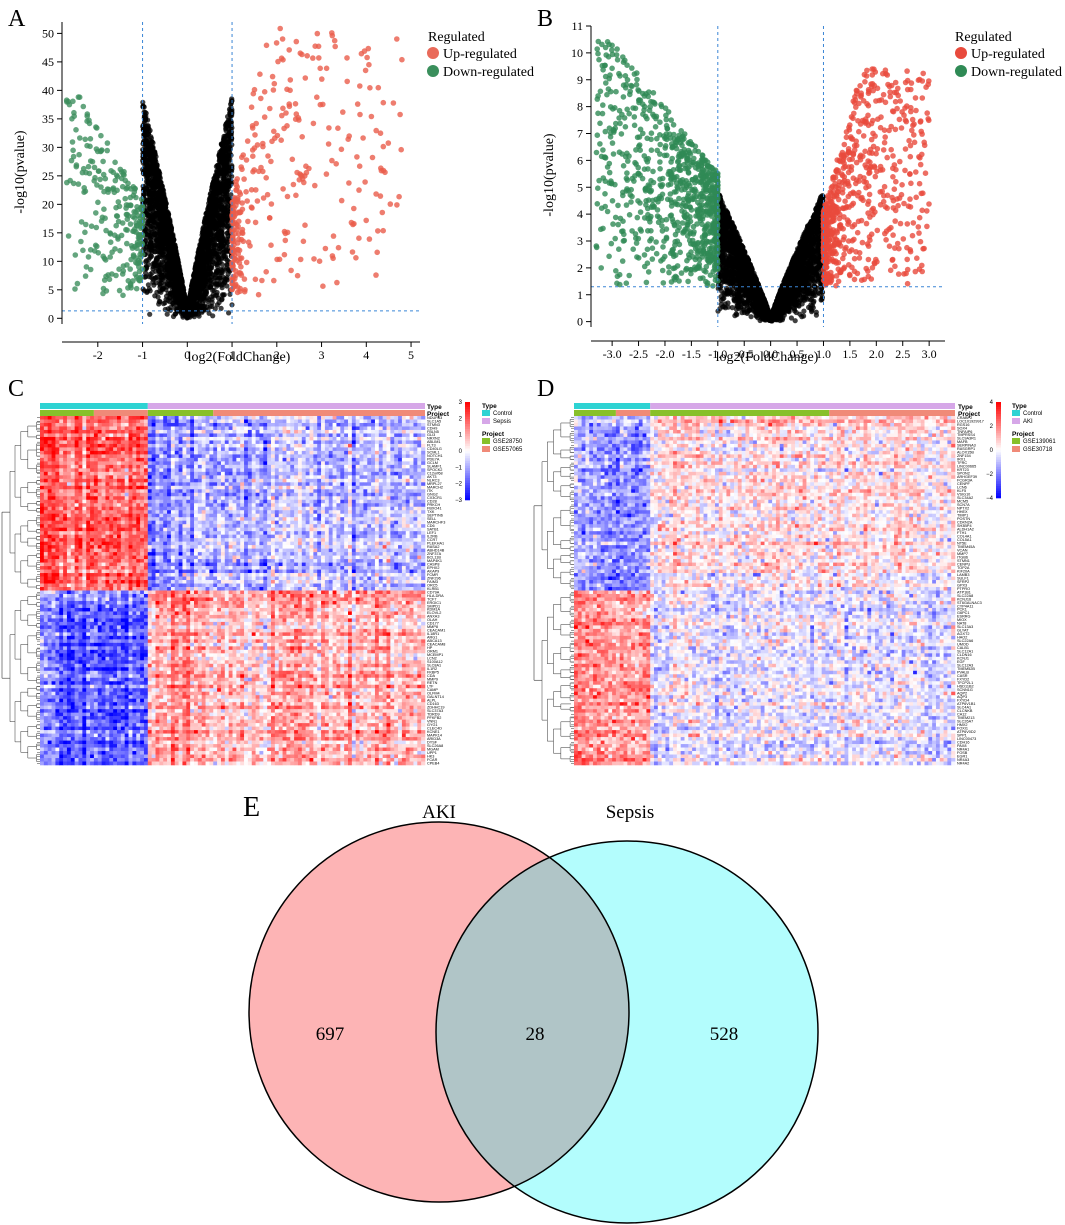  What do you see at coordinates (239, 357) in the screenshot?
I see `x-axis-title-a: log2(FoldChange)` at bounding box center [239, 357].